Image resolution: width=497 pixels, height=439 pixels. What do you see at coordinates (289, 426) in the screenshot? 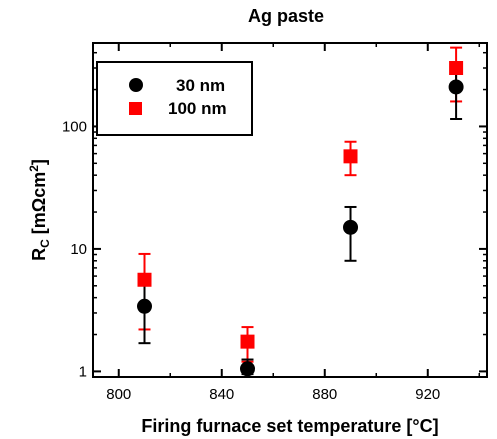
I see `x-axis-label: Firing furnace set temperature [°C]` at bounding box center [289, 426].